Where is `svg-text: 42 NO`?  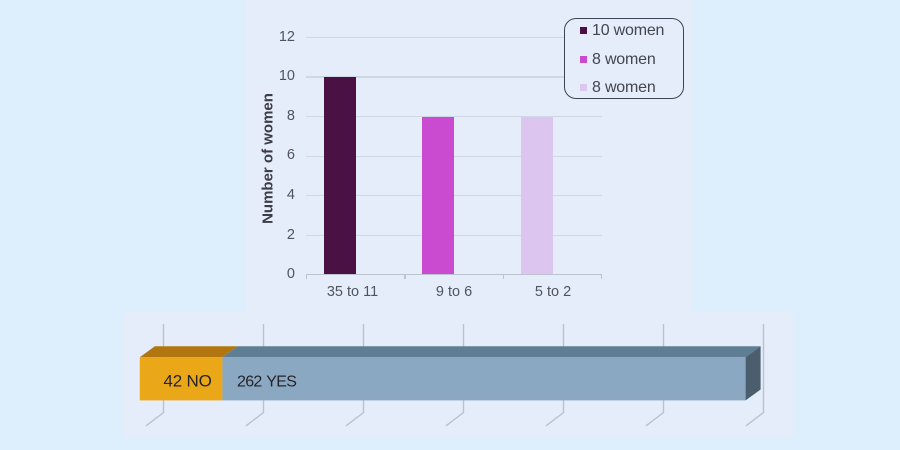
svg-text: 42 NO is located at coordinates (188, 381).